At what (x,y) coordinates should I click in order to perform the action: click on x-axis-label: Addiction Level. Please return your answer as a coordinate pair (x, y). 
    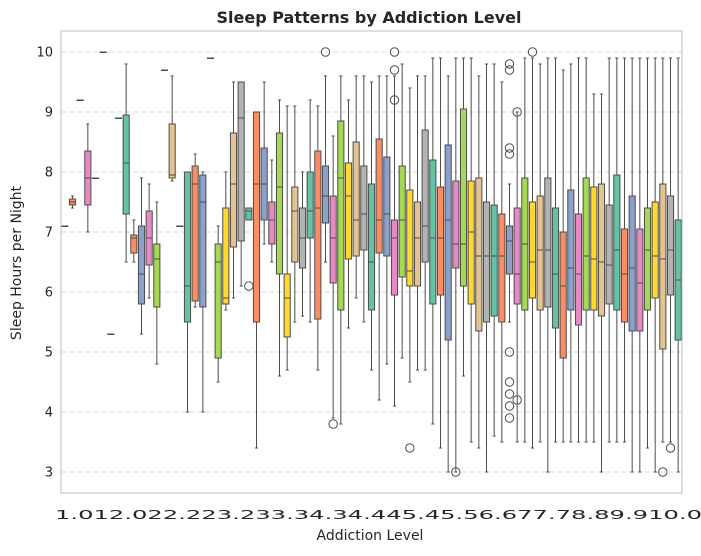
    Looking at the image, I should click on (370, 536).